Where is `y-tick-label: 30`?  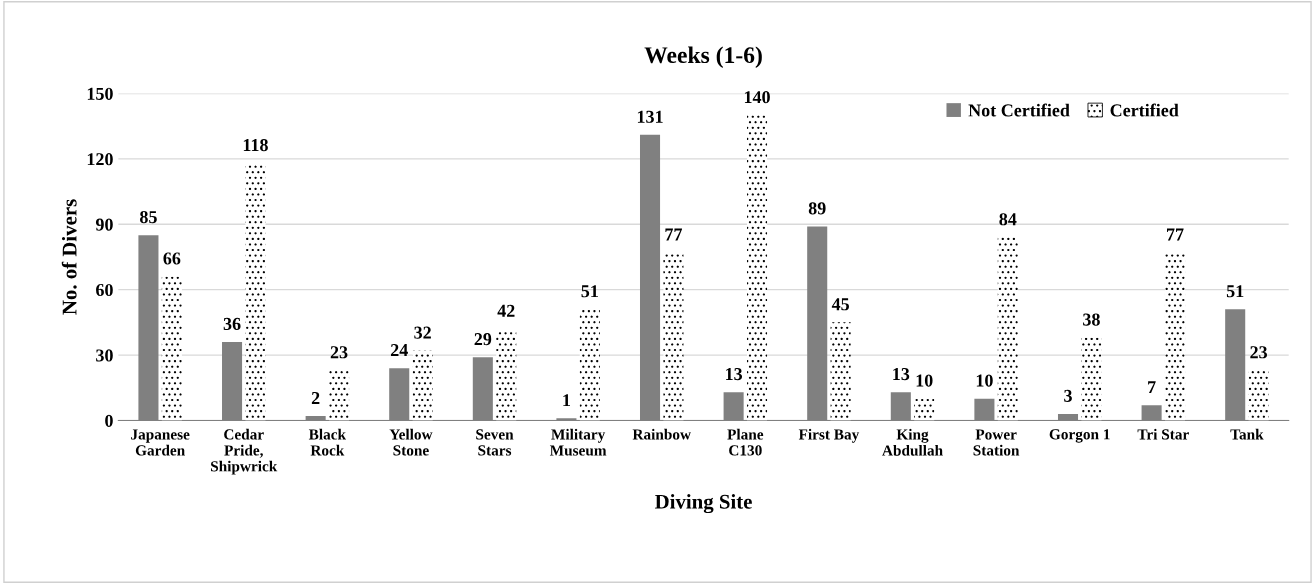
y-tick-label: 30 is located at coordinates (104, 355).